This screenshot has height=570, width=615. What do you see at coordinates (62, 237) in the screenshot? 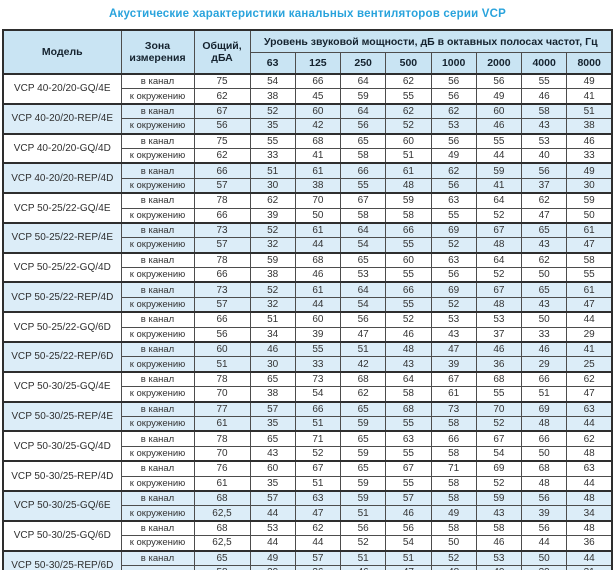
I see `model-name-cell: VCP 50-25/22-REP/4E` at bounding box center [62, 237].